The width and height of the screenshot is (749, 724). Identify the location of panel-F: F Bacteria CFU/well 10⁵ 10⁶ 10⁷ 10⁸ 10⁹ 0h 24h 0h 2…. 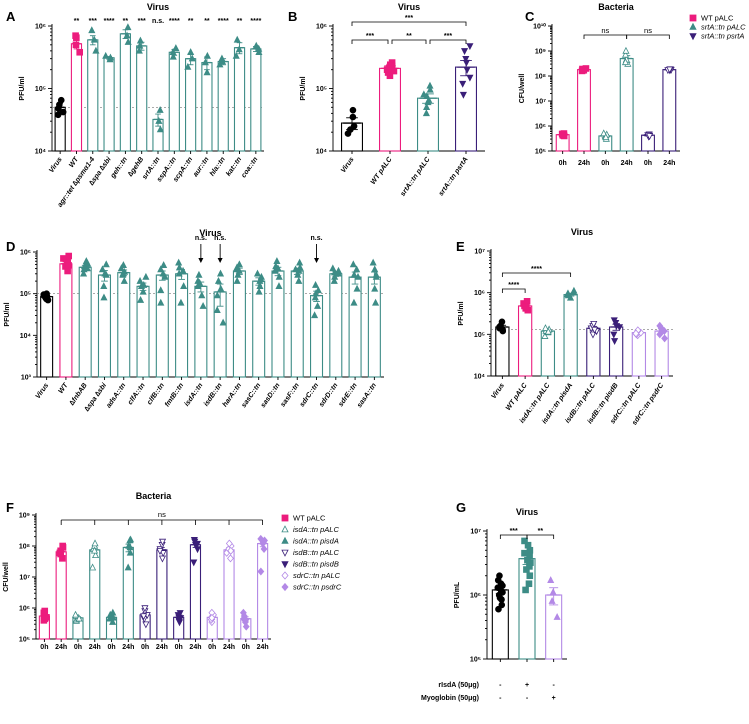
(172, 571).